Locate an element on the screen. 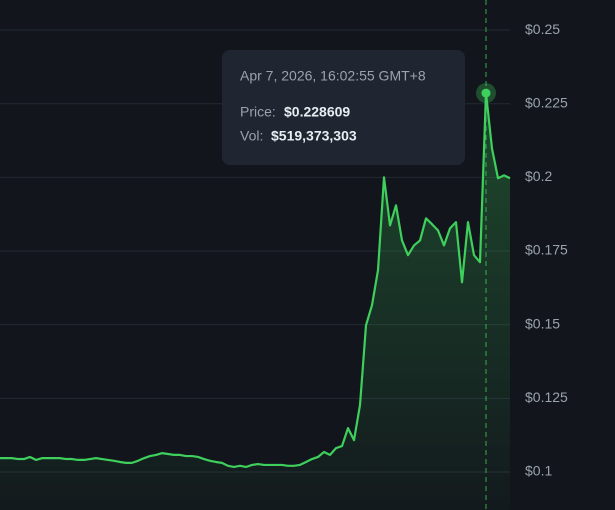 The height and width of the screenshot is (510, 615). y-tick-label: $0.125 is located at coordinates (546, 397).